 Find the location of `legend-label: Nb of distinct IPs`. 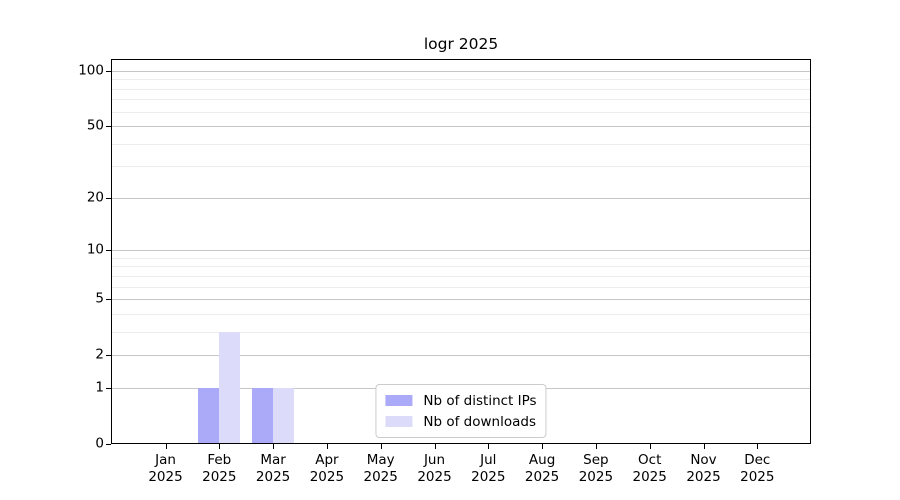

legend-label: Nb of distinct IPs is located at coordinates (480, 400).